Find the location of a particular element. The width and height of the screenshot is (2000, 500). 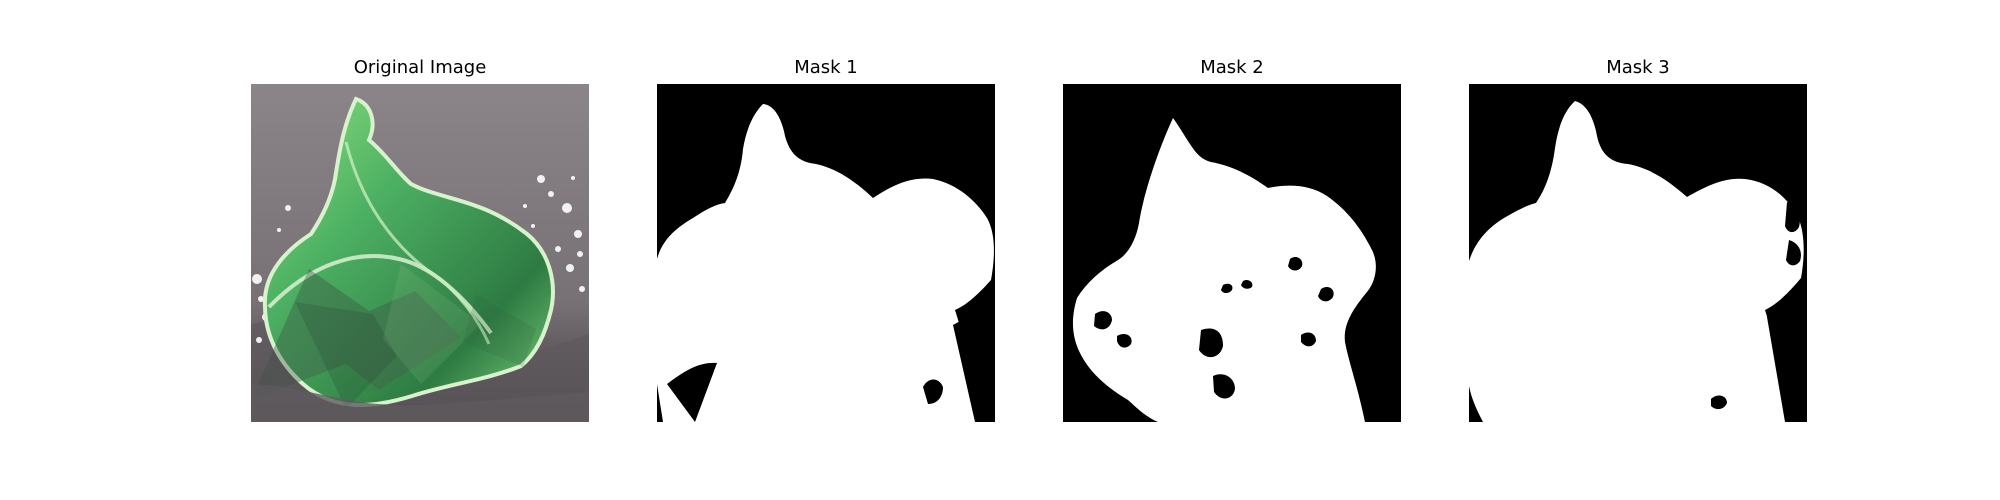

panel-mask-1: Mask 1 is located at coordinates (826, 215).